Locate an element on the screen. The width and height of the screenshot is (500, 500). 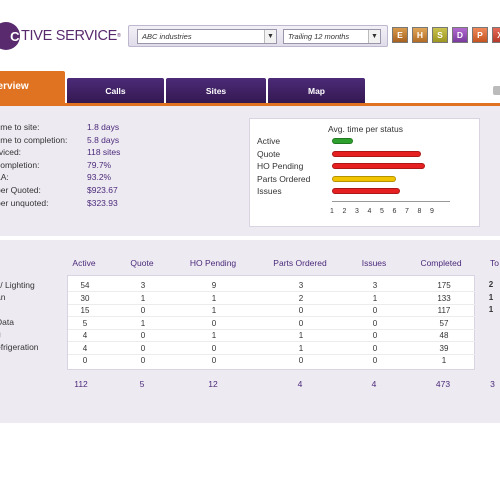
tab-map: Map is located at coordinates (316, 91).